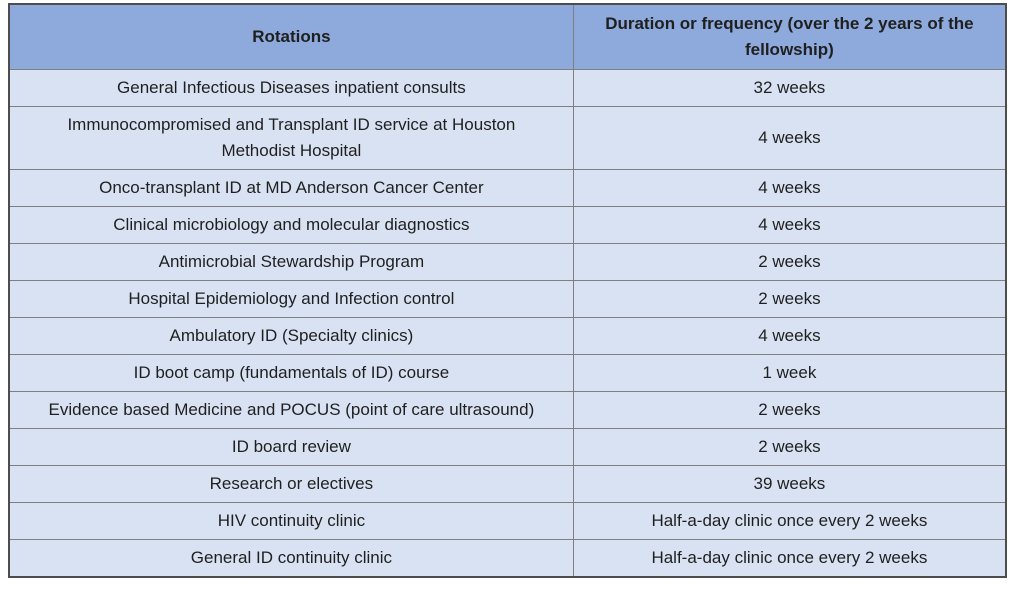  I want to click on rotation-cell: Antimicrobial Stewardship Program, so click(291, 262).